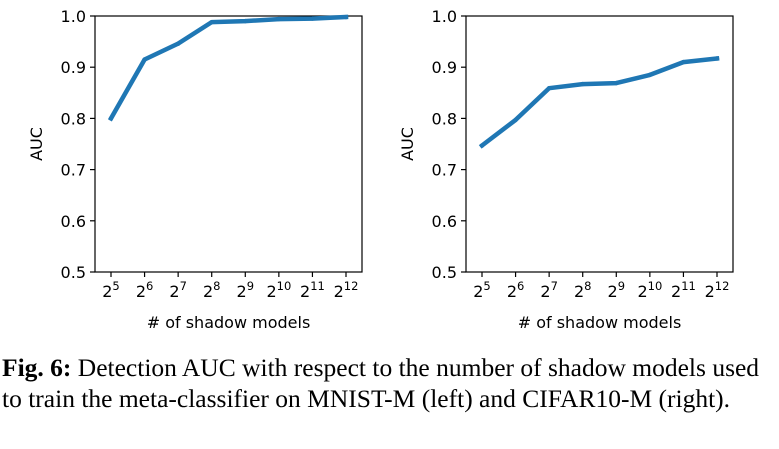 Image resolution: width=779 pixels, height=449 pixels. Describe the element at coordinates (37, 367) in the screenshot. I see `caption-label: Fig. 6:` at that location.